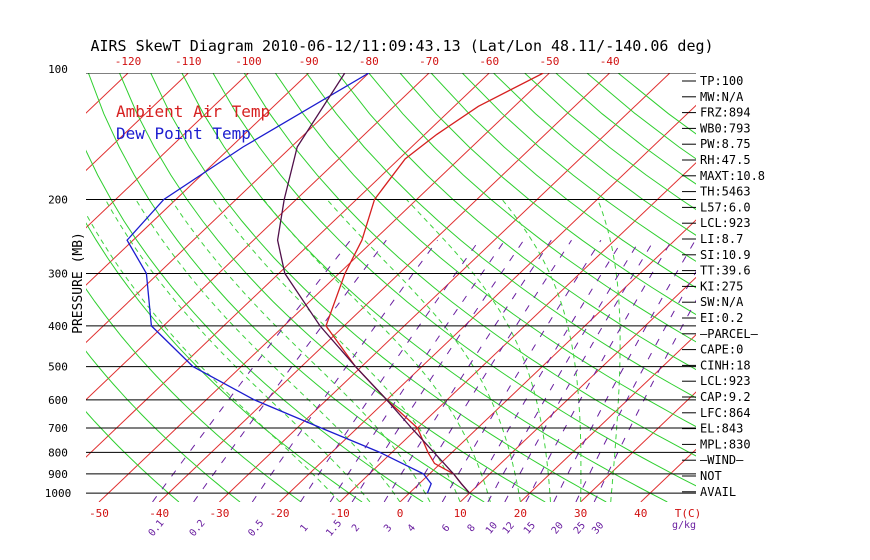 Image resolution: width=870 pixels, height=560 pixels. What do you see at coordinates (610, 61) in the screenshot?
I see `top-tick-label: -40` at bounding box center [610, 61].